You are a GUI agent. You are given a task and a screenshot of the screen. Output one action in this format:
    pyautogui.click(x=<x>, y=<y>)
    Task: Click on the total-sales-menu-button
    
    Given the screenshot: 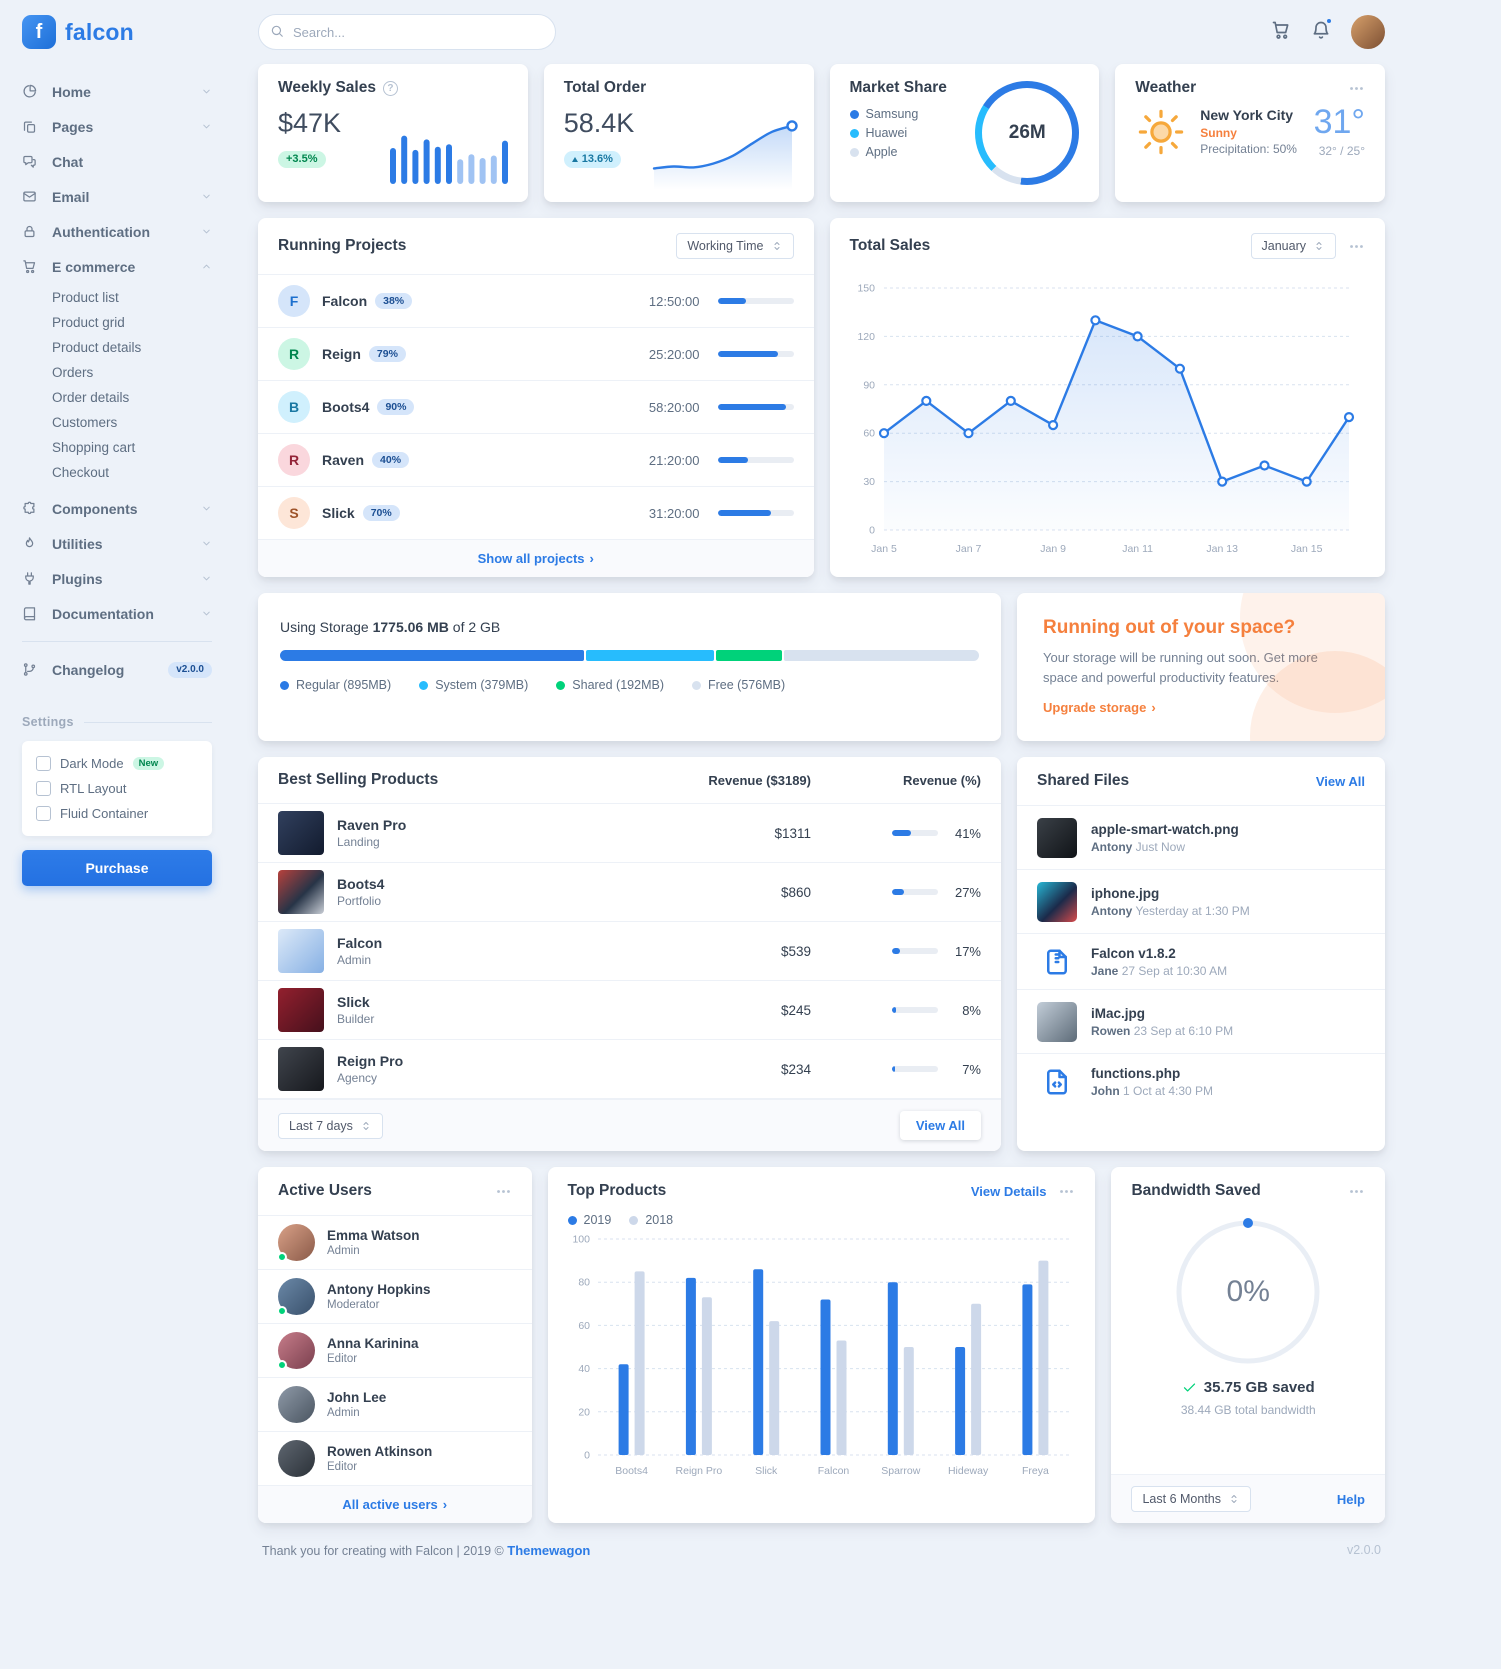 What is the action you would take?
    pyautogui.click(x=1356, y=246)
    